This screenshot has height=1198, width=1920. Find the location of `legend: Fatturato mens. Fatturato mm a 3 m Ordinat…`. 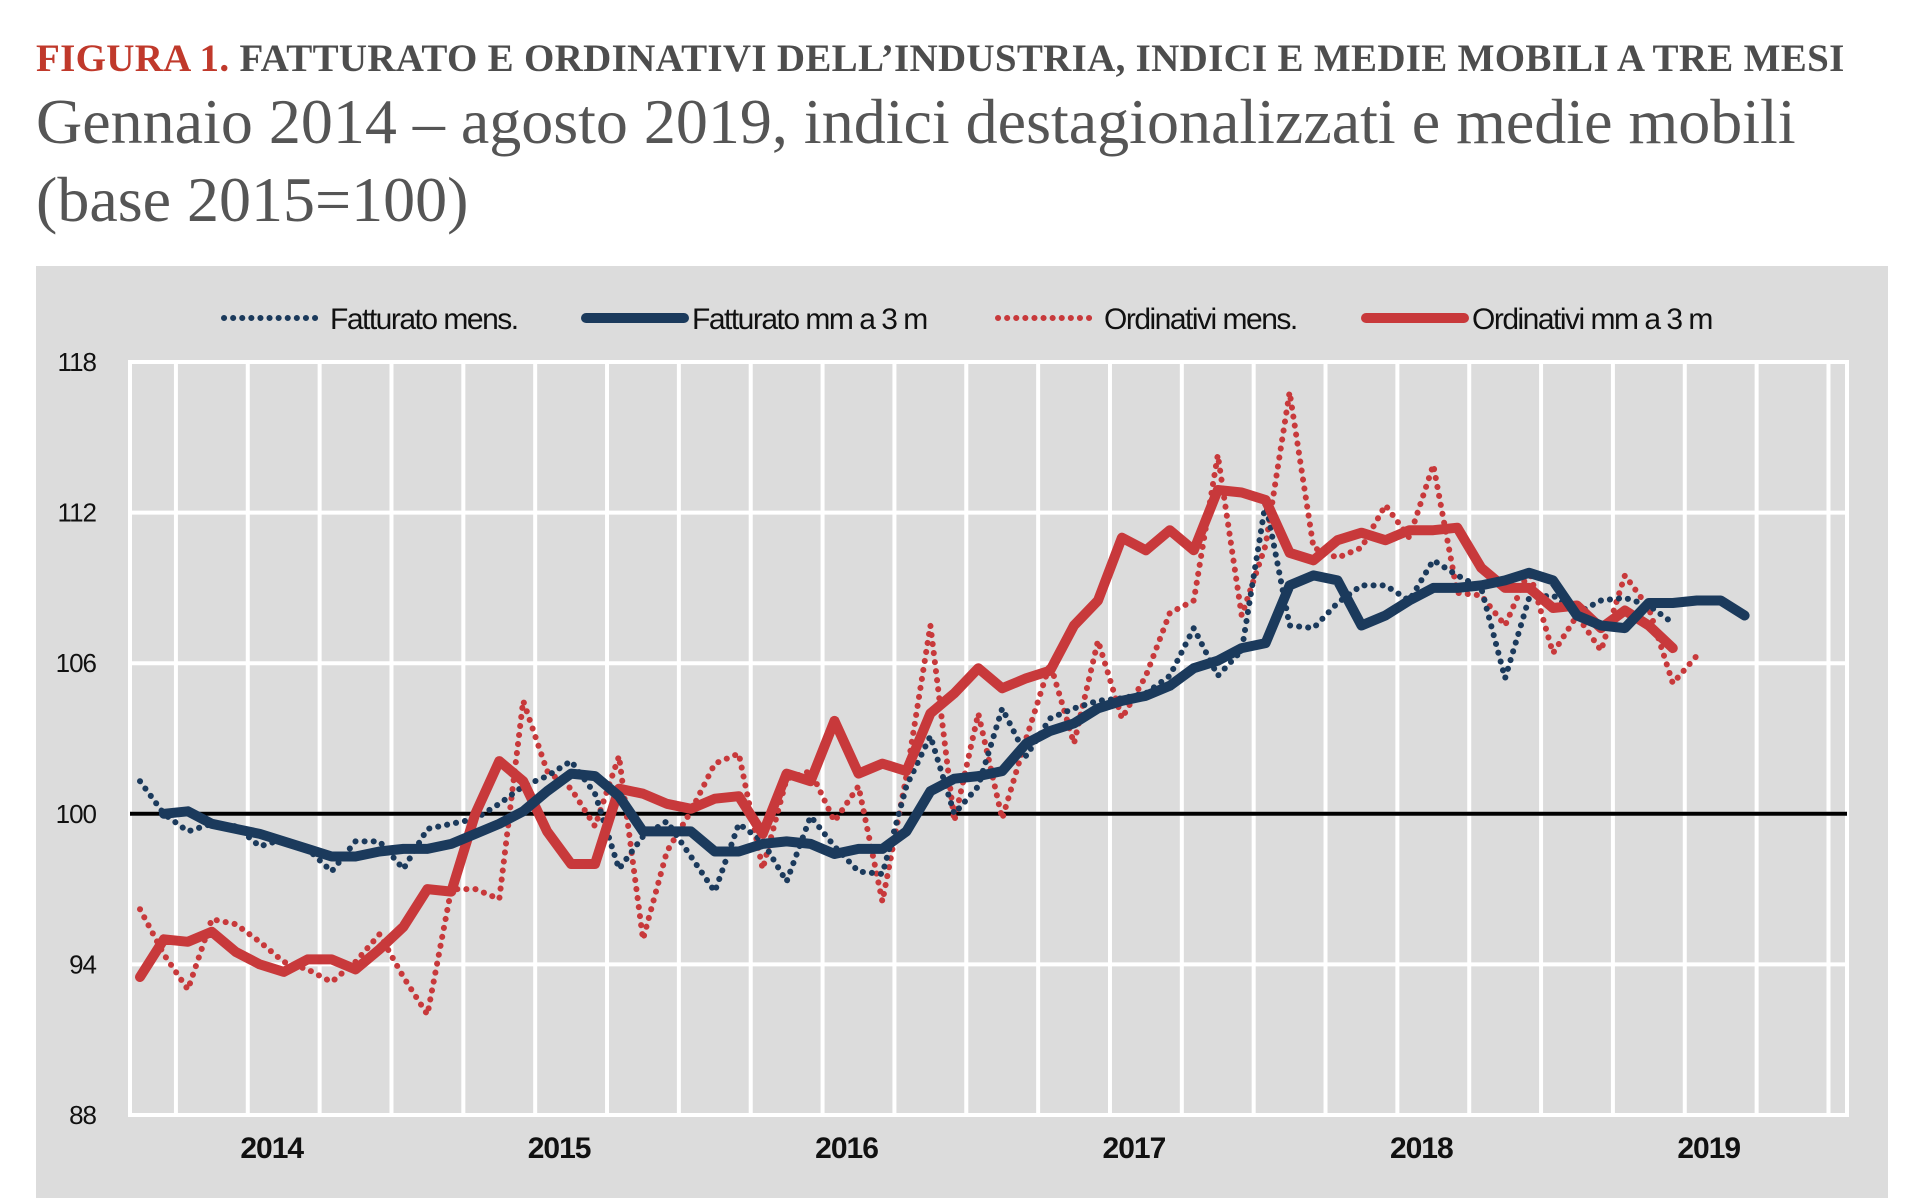

legend: Fatturato mens. Fatturato mm a 3 m Ordinat… is located at coordinates (967, 319).